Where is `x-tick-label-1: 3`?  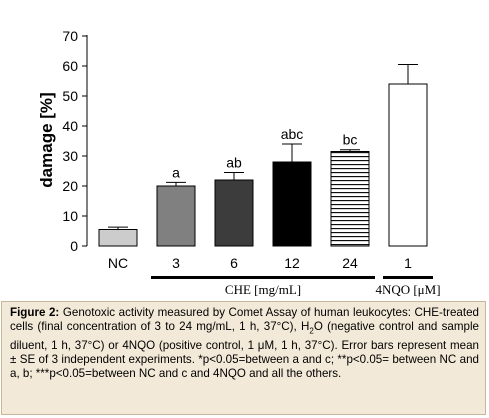 x-tick-label-1: 3 is located at coordinates (176, 263).